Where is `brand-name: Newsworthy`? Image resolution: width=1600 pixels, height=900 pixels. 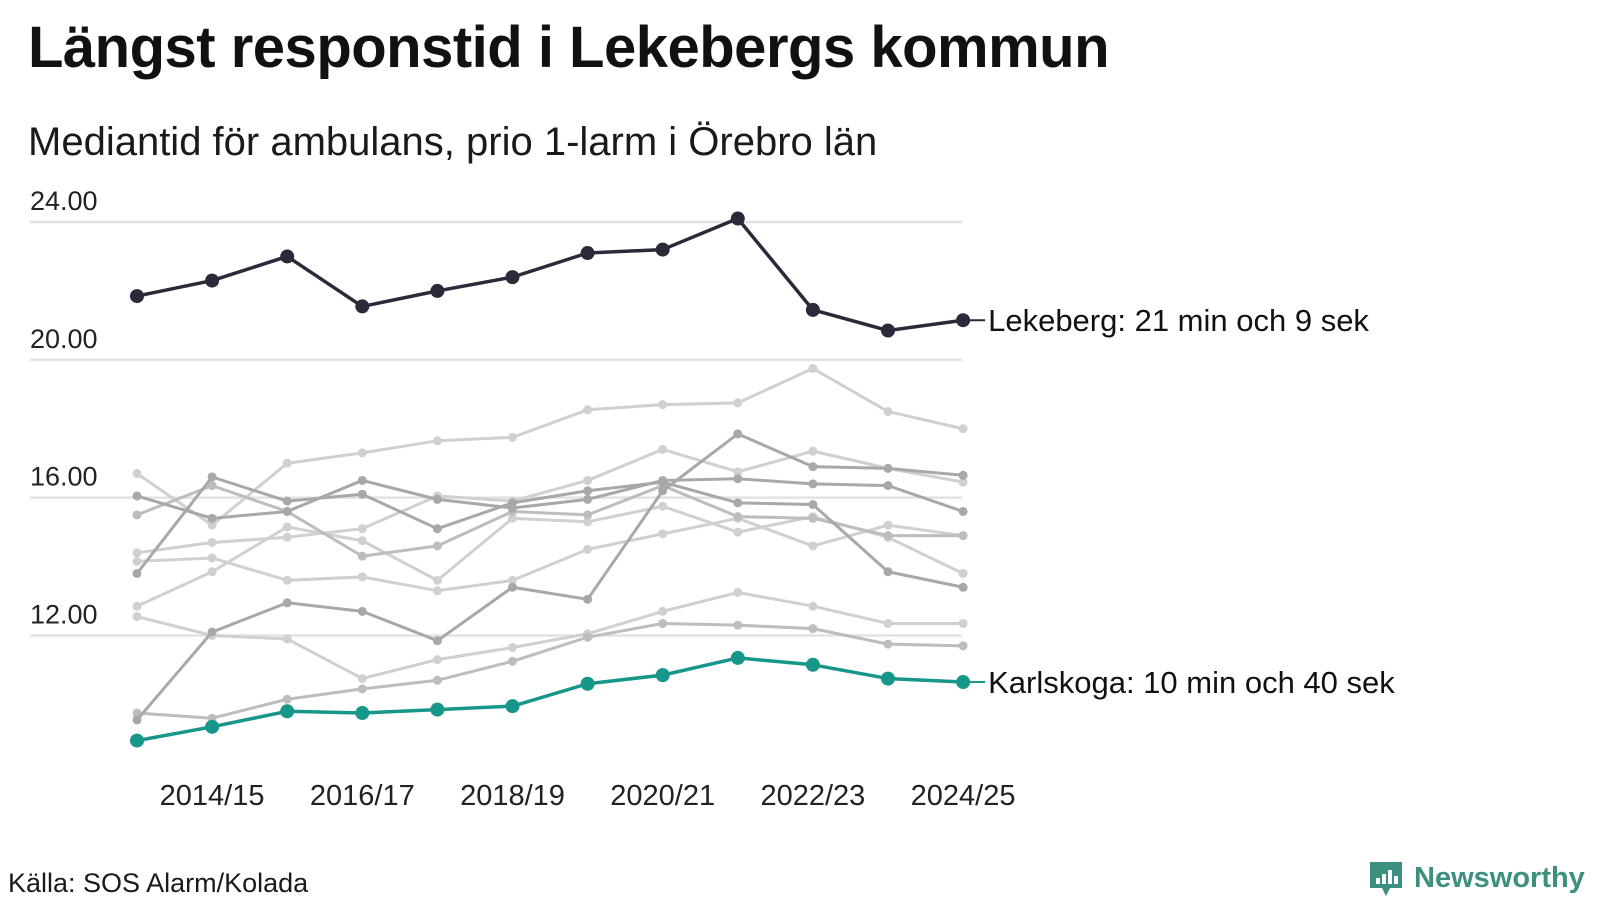 brand-name: Newsworthy is located at coordinates (1499, 877).